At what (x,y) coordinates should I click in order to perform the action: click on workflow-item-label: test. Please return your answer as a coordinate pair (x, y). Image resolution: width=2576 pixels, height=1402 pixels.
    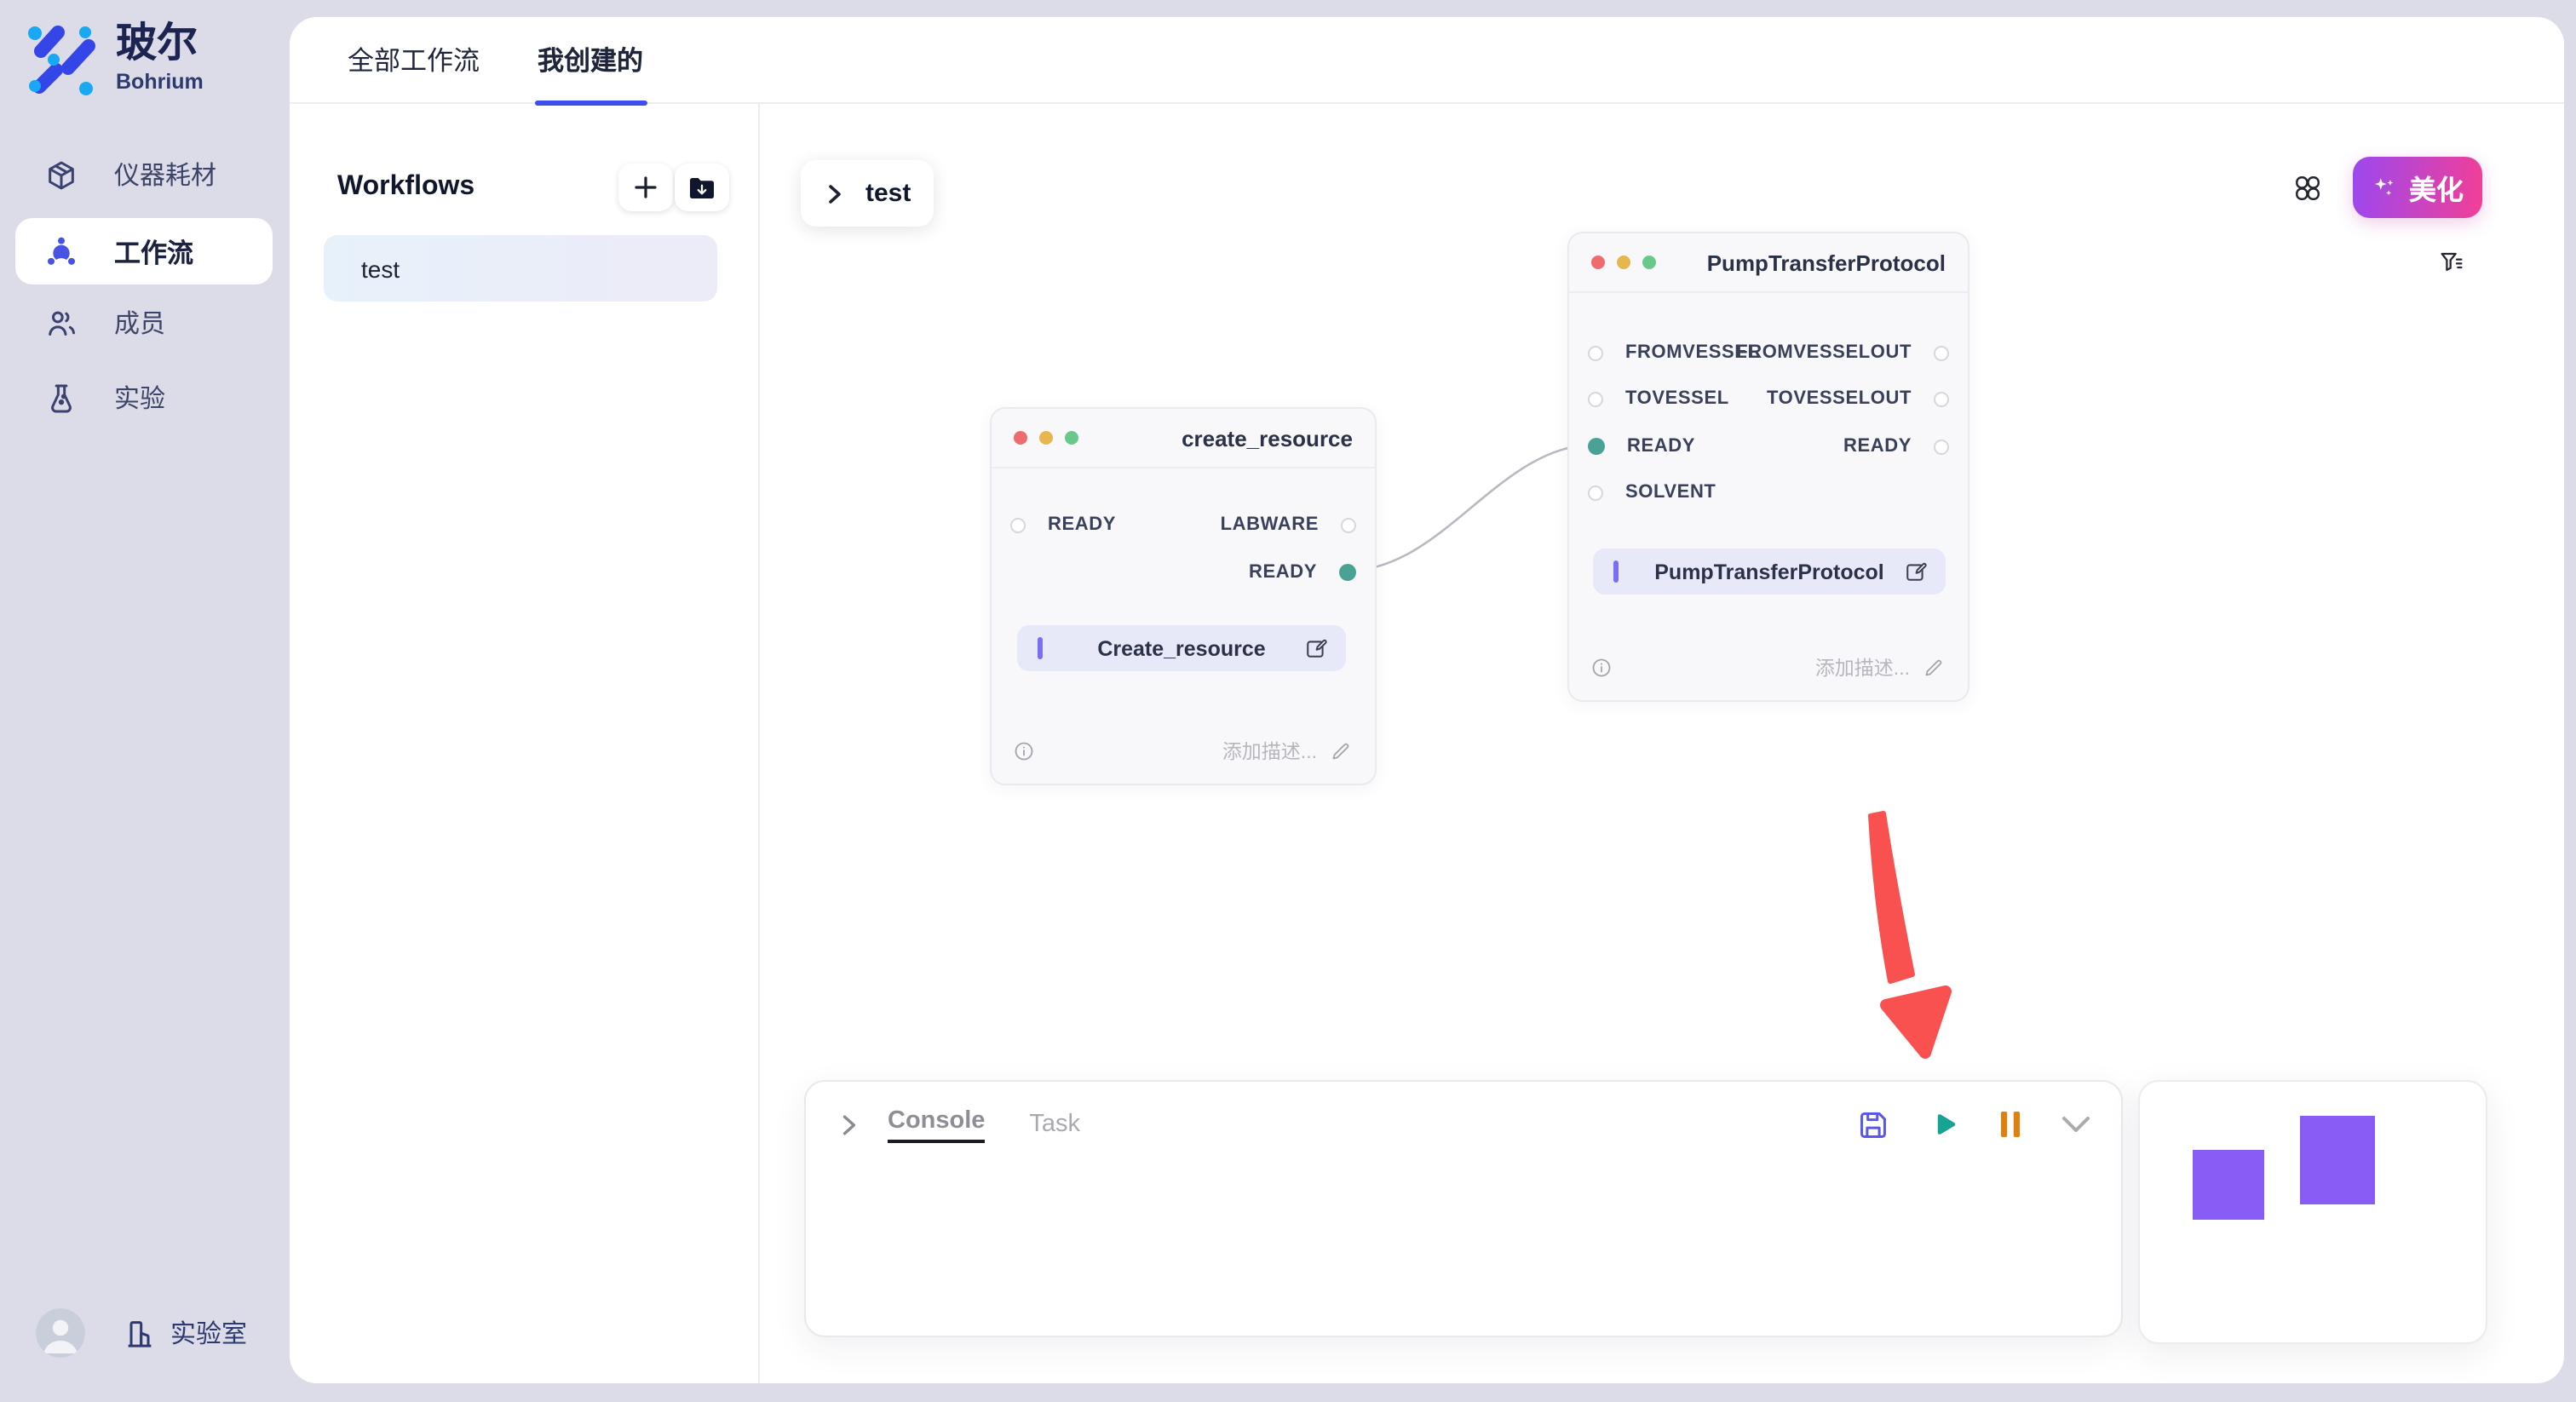
    Looking at the image, I should click on (381, 268).